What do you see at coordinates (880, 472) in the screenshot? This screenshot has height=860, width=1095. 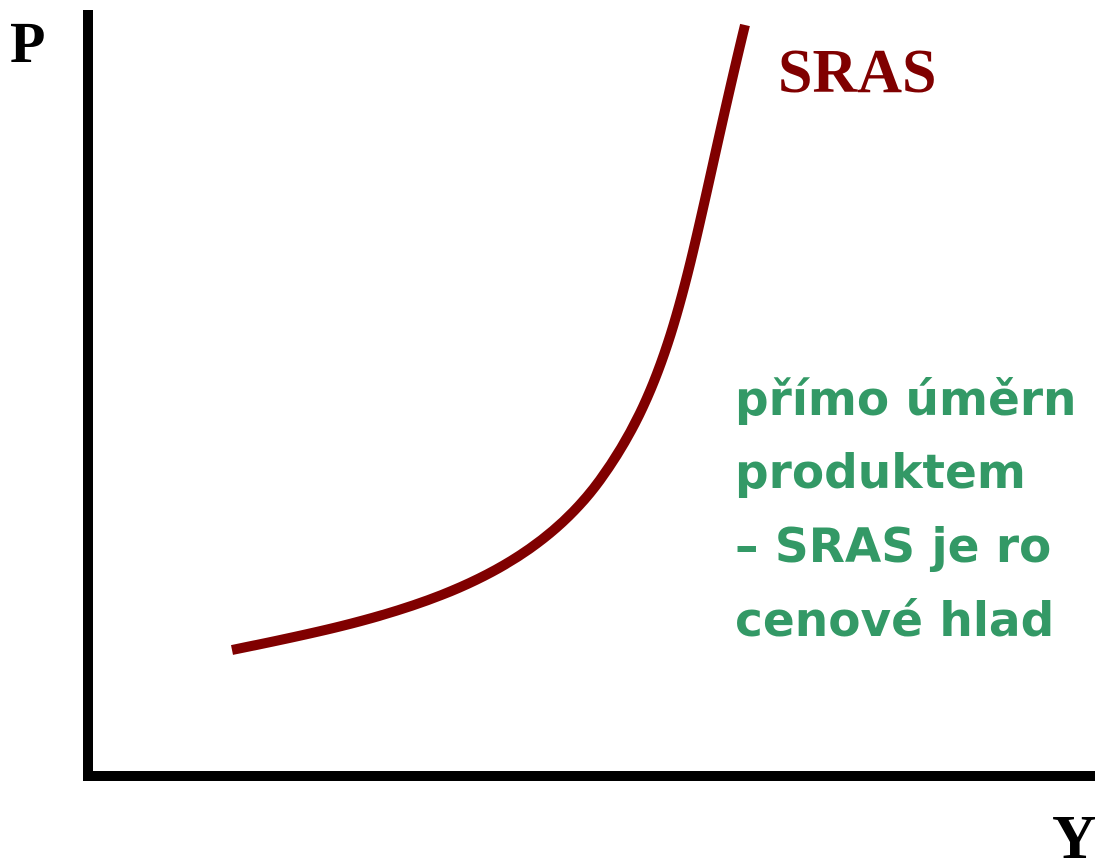 I see `note-line: produktem` at bounding box center [880, 472].